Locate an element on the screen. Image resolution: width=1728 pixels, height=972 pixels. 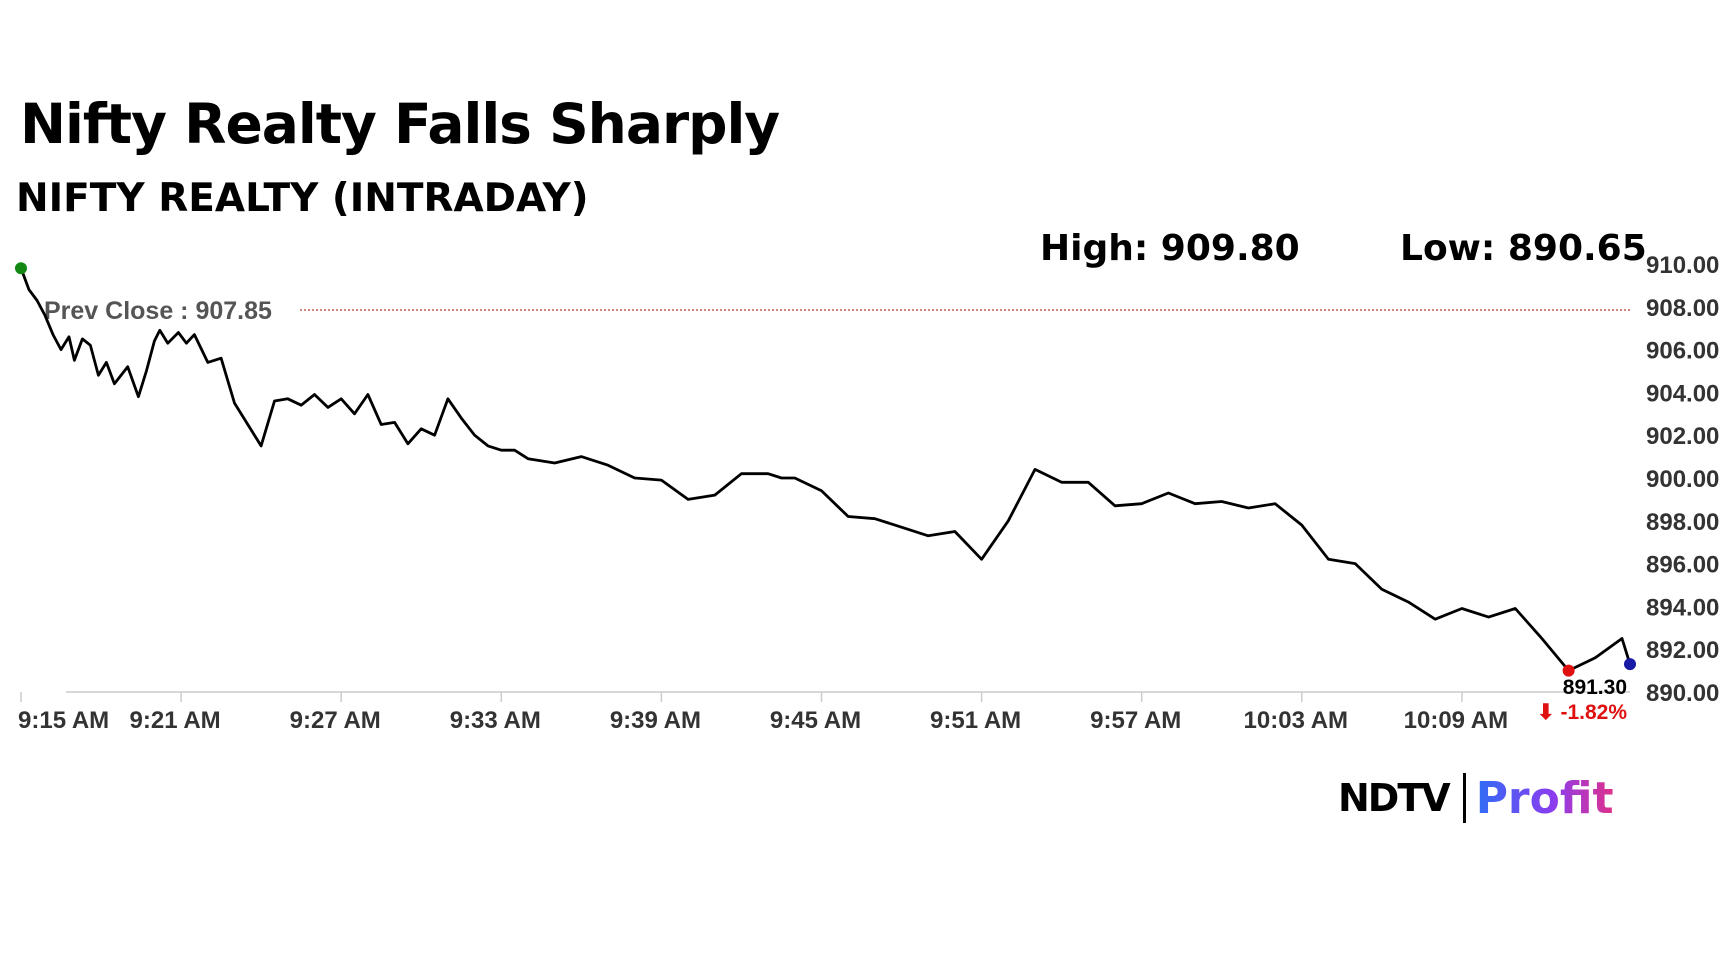
ndtv-profit-logo: NDTV Profit is located at coordinates (1476, 798).